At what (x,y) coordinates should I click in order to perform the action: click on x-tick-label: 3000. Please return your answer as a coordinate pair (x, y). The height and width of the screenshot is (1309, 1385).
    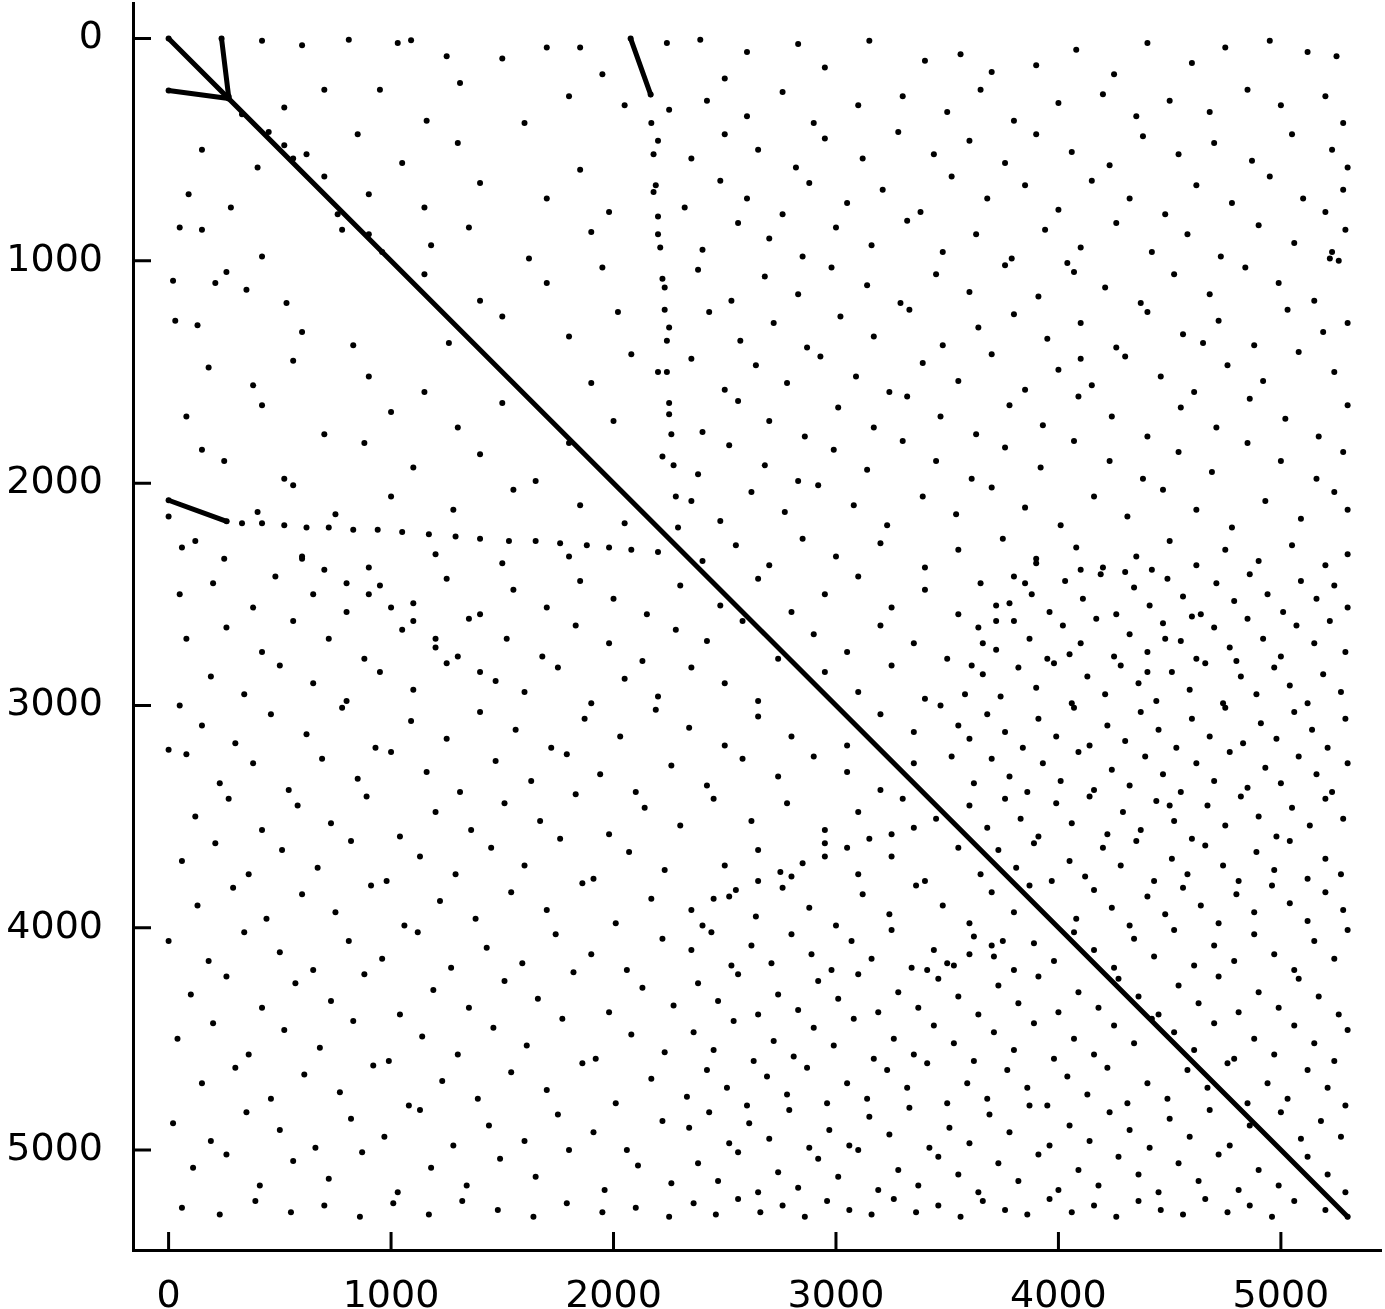
    Looking at the image, I should click on (836, 1290).